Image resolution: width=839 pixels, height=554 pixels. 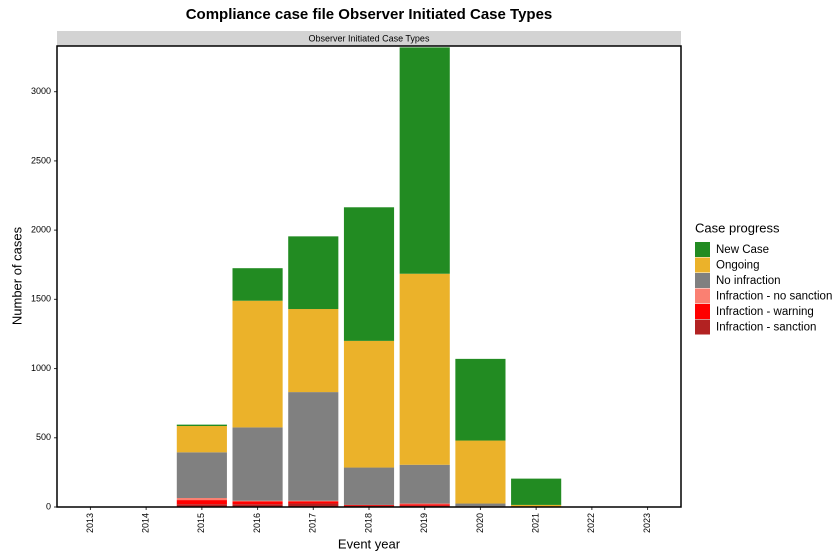 I want to click on x-tick-label: 2022, so click(x=591, y=523).